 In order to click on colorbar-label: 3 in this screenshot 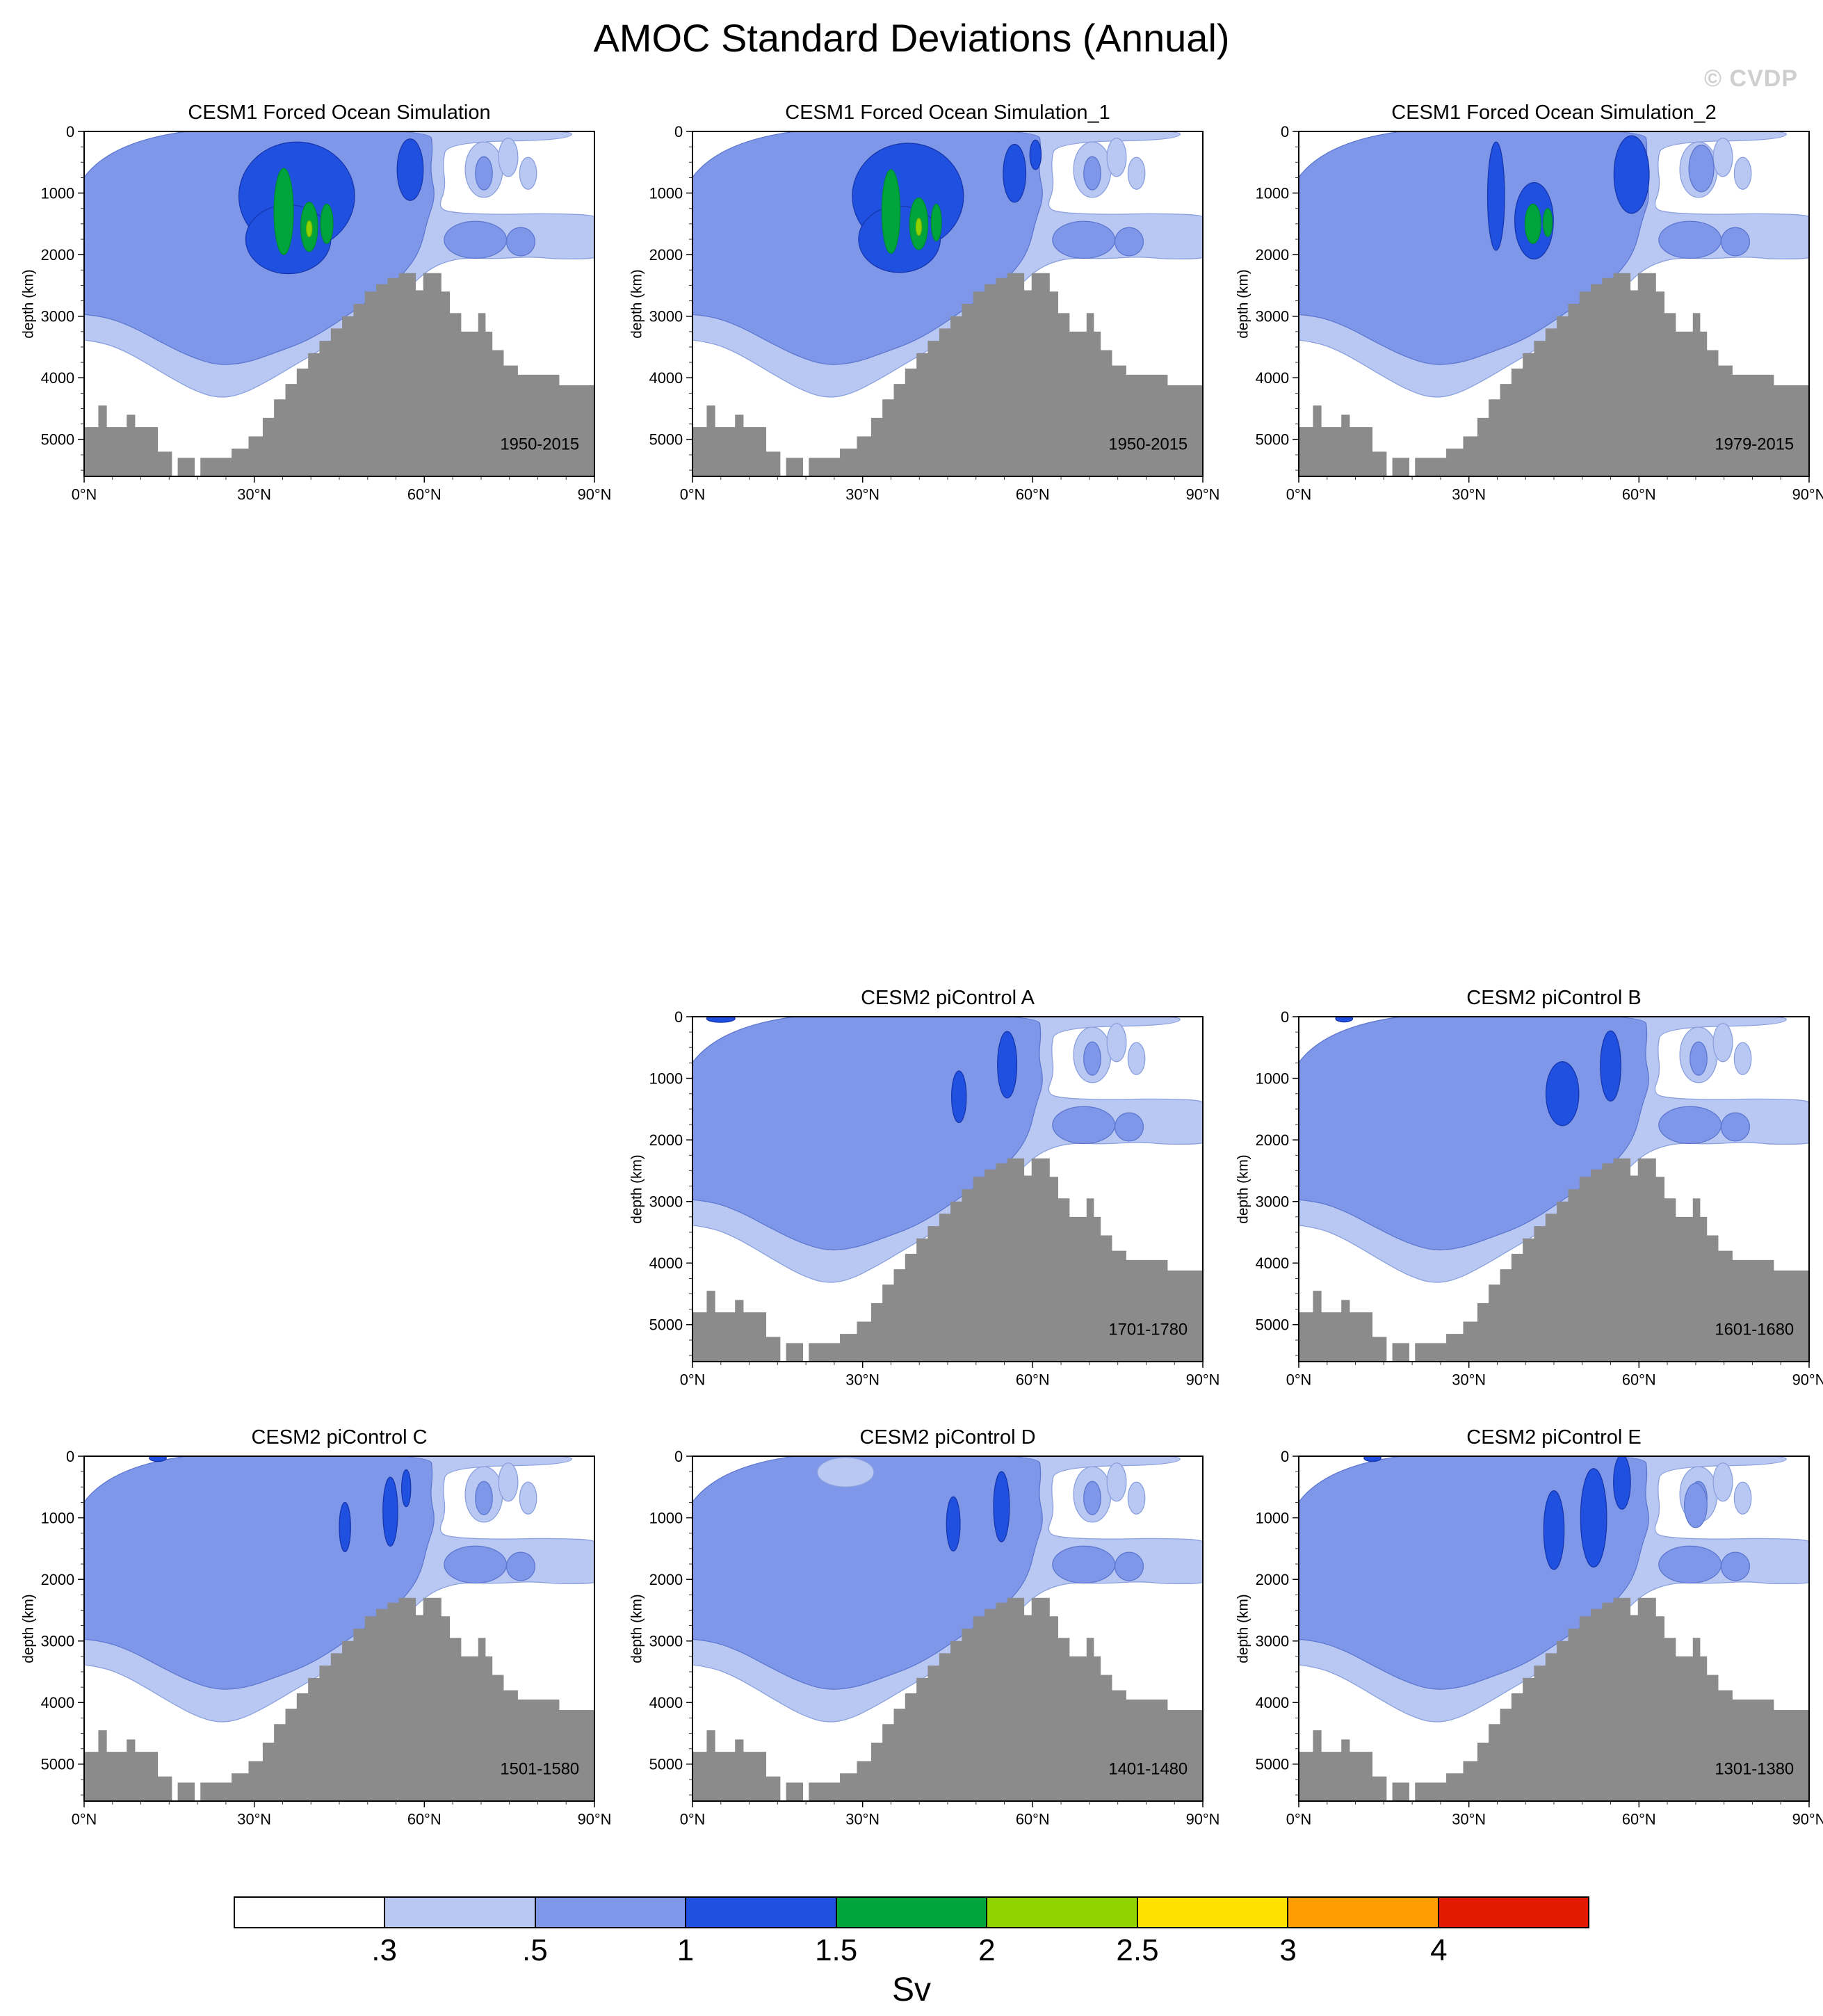, I will do `click(1288, 1950)`.